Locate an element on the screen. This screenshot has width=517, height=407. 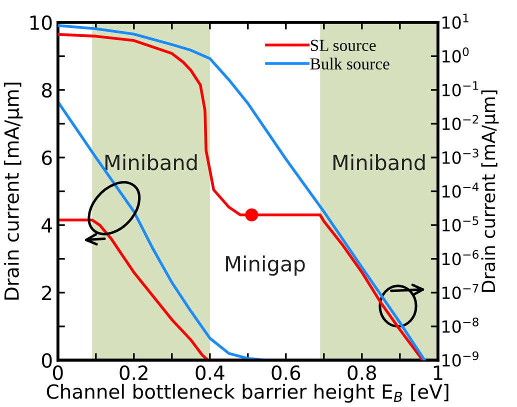
x-tick-label: 0.4 is located at coordinates (210, 372).